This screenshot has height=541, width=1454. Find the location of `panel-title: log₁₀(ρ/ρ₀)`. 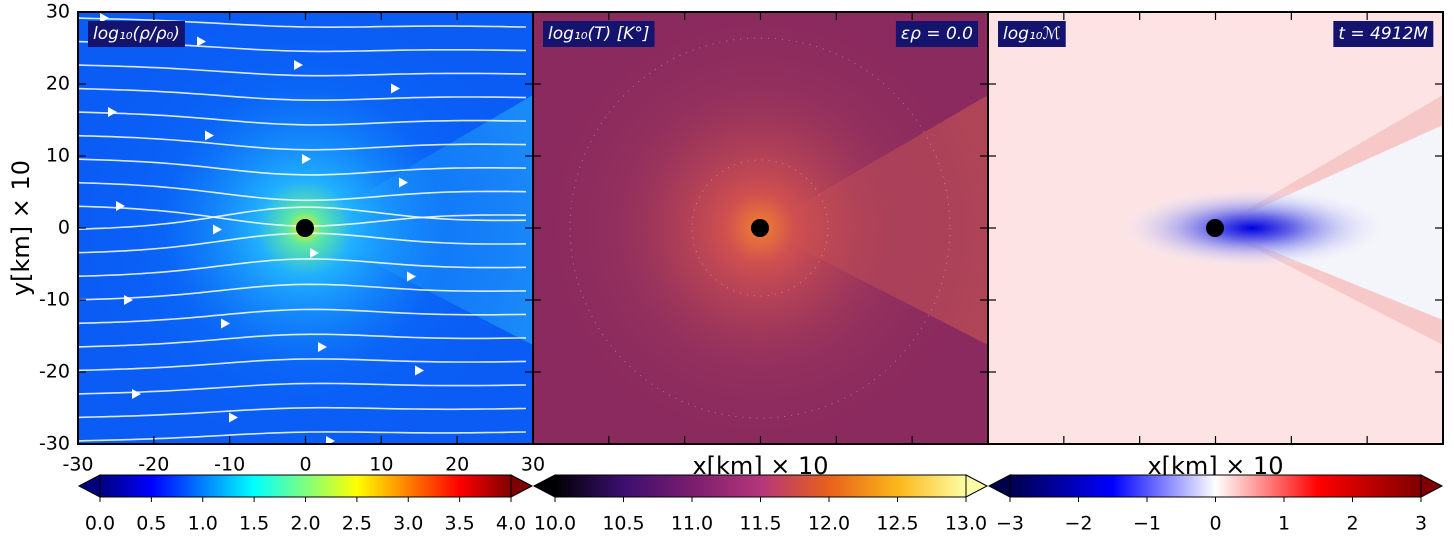

panel-title: log₁₀(ρ/ρ₀) is located at coordinates (136, 34).